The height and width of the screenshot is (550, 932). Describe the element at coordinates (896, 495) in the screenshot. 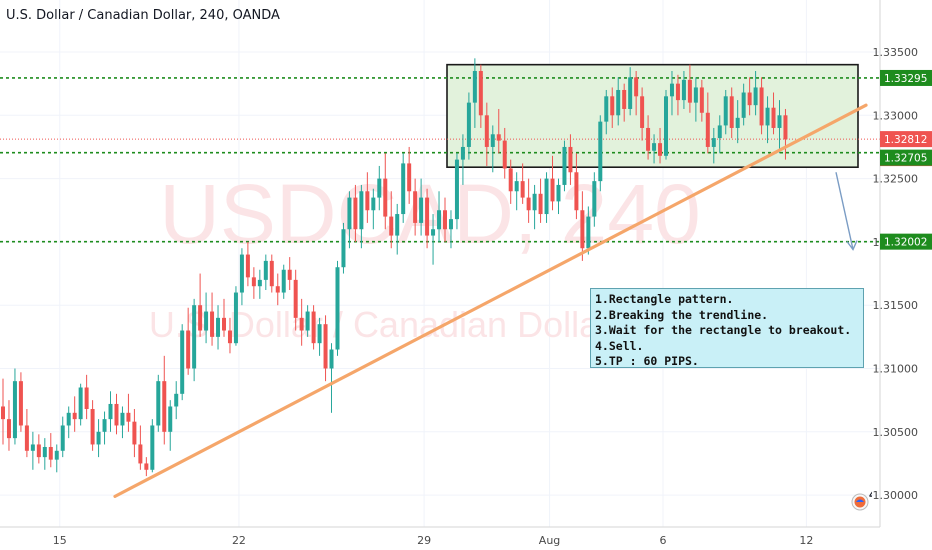

I see `price-tick-label: 1.30000` at that location.